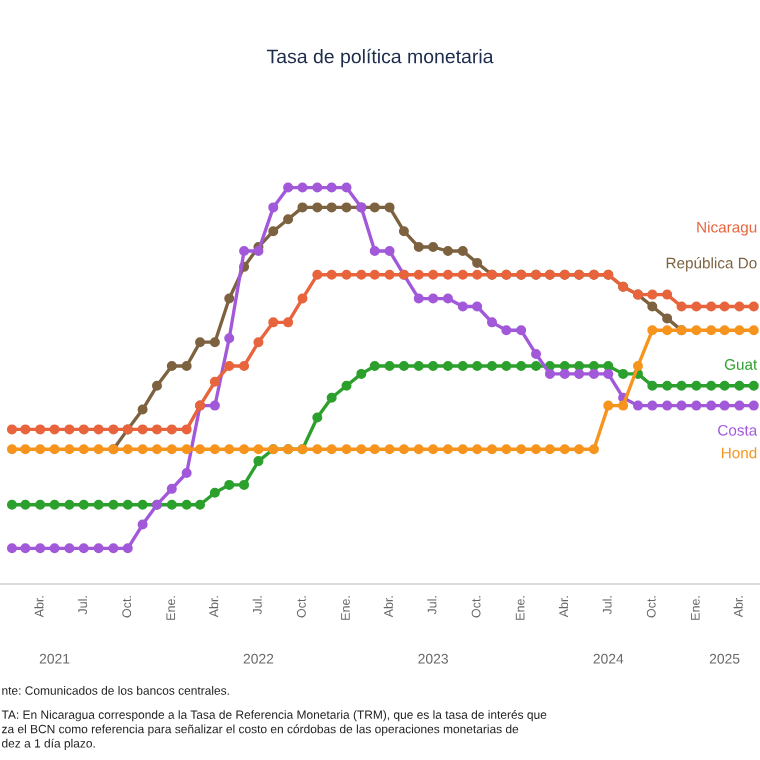  I want to click on chart-title: Tasa de política monetaria, so click(380, 58).